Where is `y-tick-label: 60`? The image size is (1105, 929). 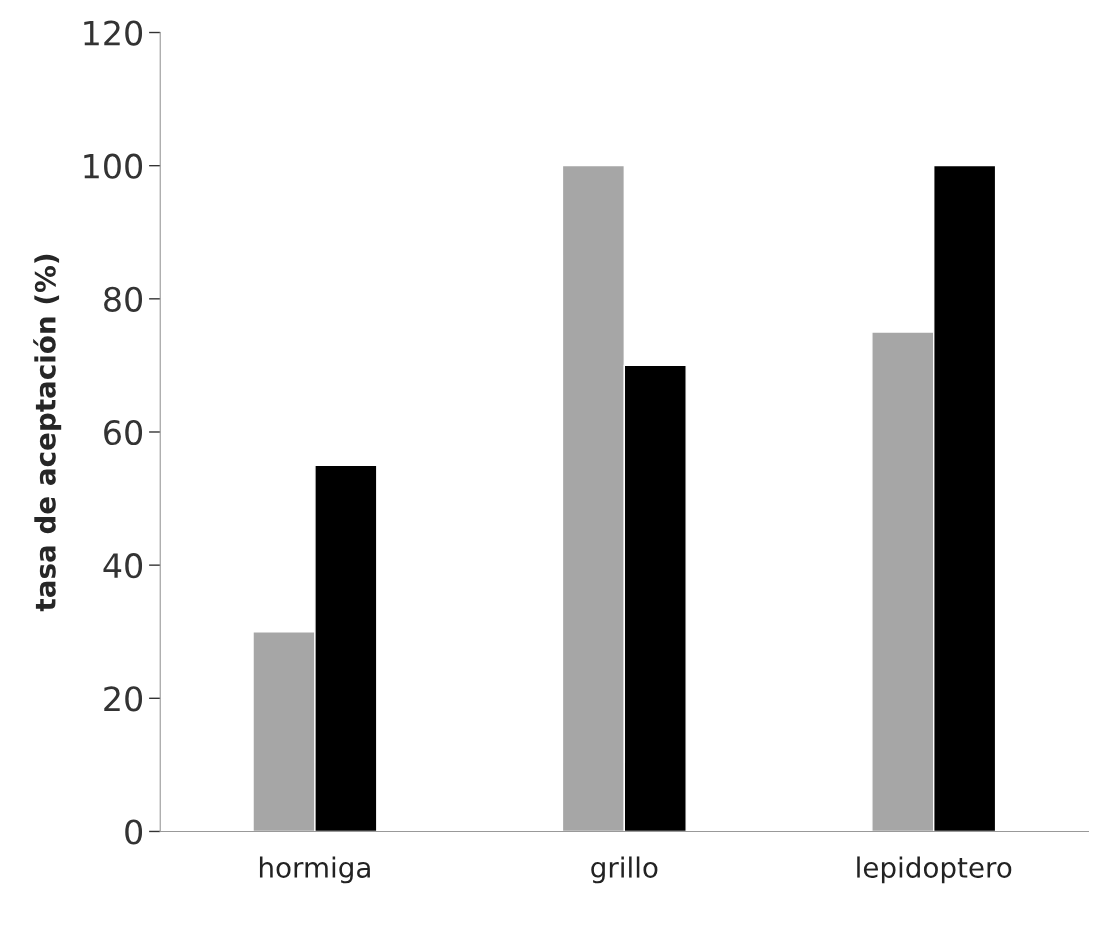 y-tick-label: 60 is located at coordinates (123, 432).